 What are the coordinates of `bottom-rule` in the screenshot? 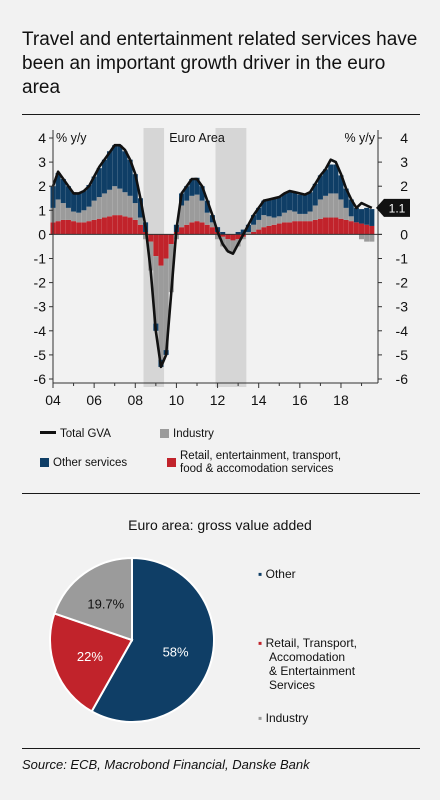 It's located at (221, 748).